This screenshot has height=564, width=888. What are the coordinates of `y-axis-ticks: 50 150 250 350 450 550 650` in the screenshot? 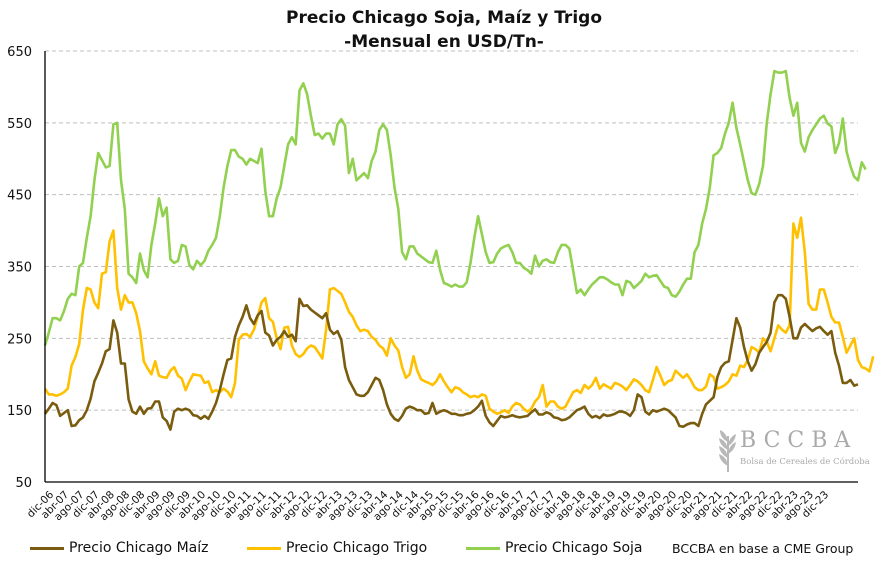 It's located at (19, 268).